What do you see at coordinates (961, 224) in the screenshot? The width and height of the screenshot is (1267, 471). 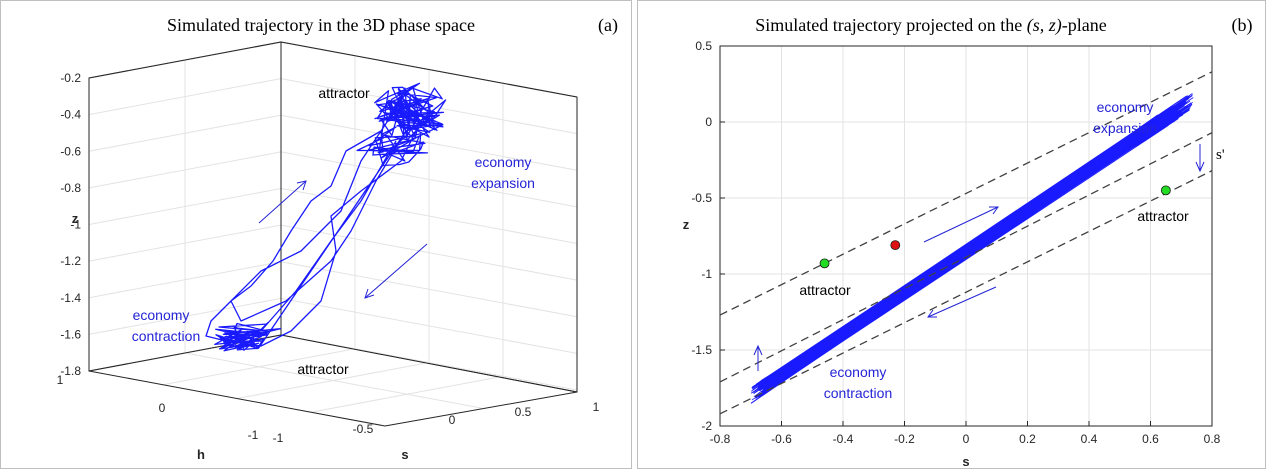 I see `arrow-expansion-b` at bounding box center [961, 224].